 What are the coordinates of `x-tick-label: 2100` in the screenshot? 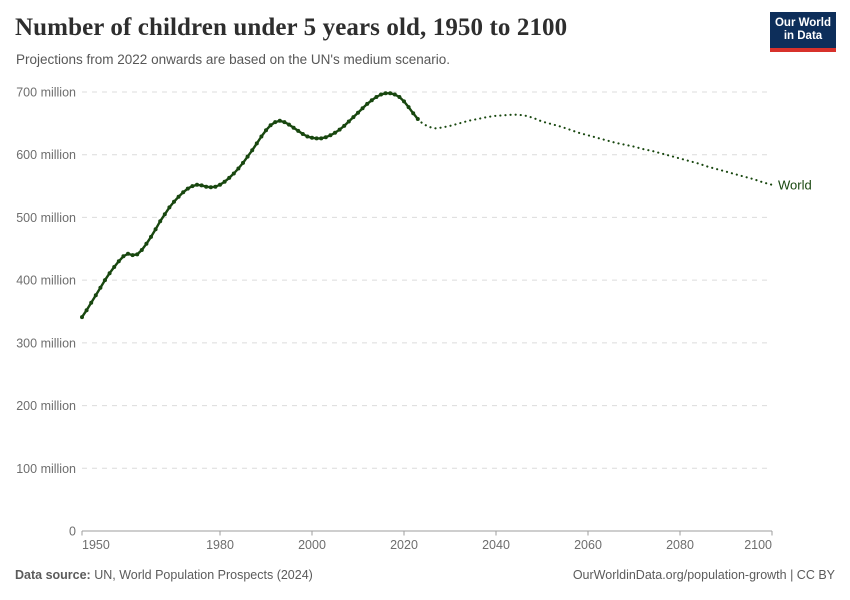 It's located at (758, 545).